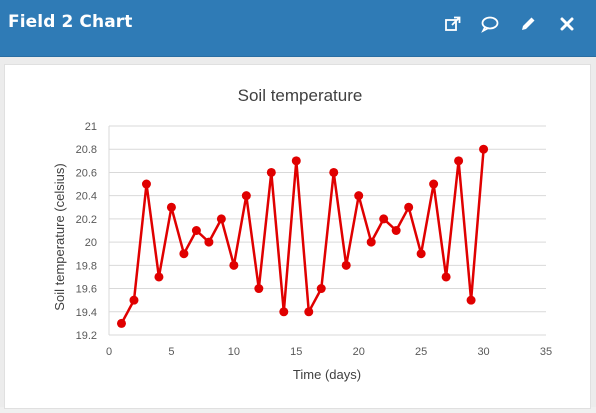  I want to click on comment-icon, so click(490, 24).